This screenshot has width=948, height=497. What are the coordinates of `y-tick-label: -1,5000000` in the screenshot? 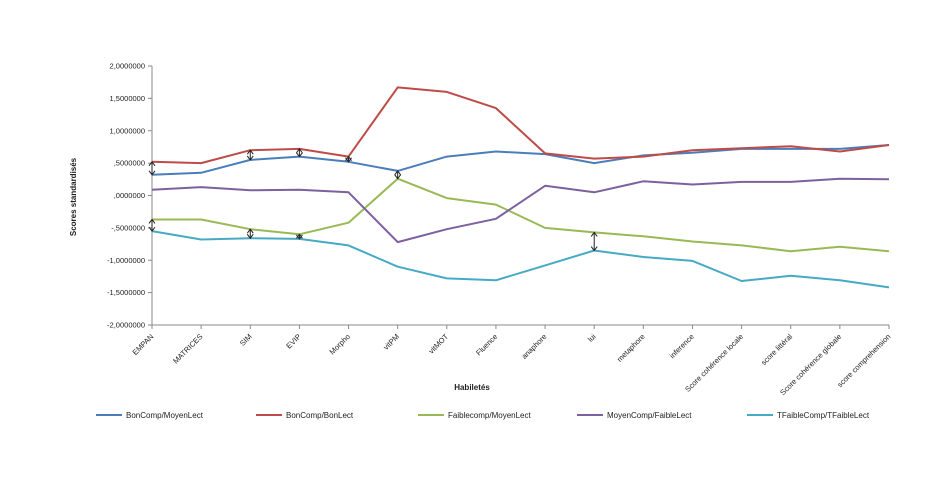 It's located at (126, 292).